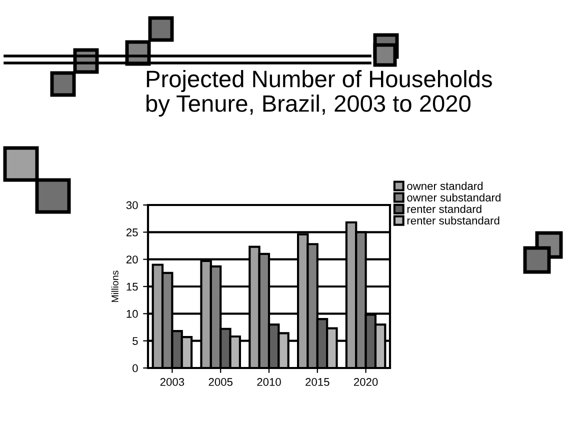  What do you see at coordinates (135, 341) in the screenshot?
I see `y-tick-label: 5` at bounding box center [135, 341].